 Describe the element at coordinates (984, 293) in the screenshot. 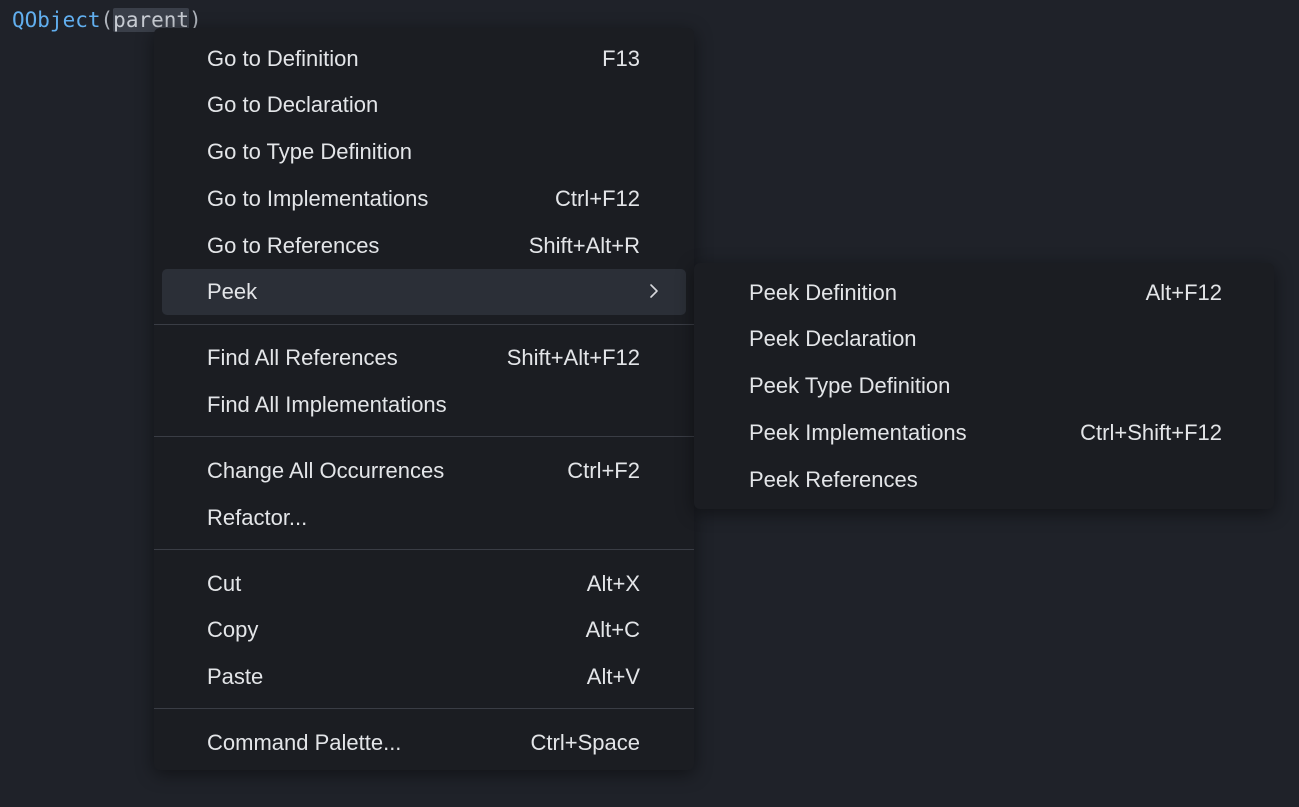

I see `submenu-item-peek-definition: Peek Definition Alt+F12` at that location.